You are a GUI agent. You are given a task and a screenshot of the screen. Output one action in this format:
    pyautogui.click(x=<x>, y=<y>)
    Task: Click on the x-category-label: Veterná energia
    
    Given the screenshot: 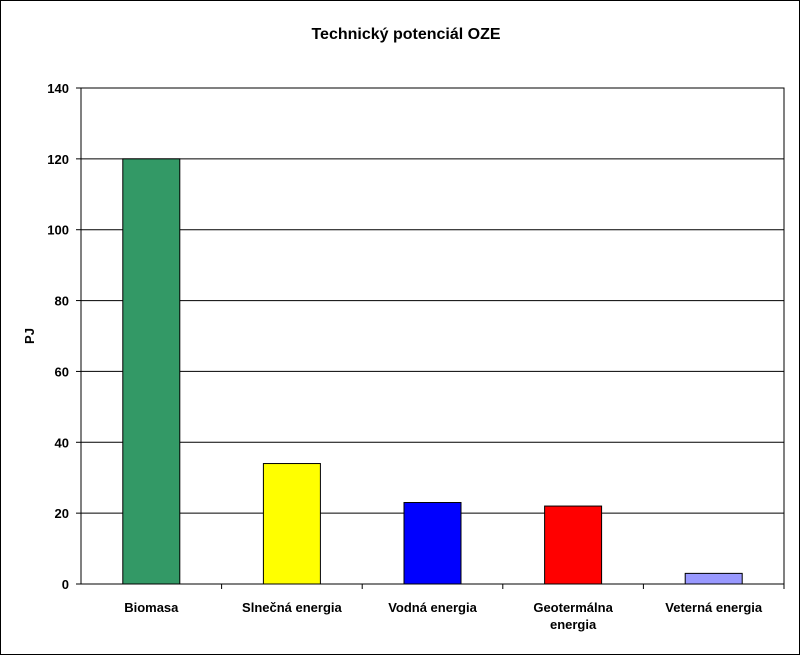 What is the action you would take?
    pyautogui.click(x=714, y=607)
    